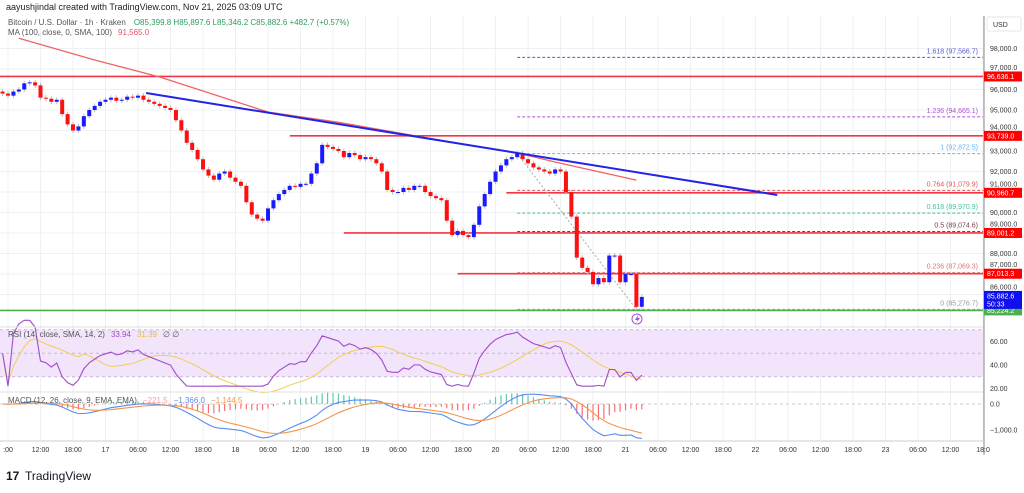 The width and height of the screenshot is (1024, 493). I want to click on macd-hist-value: −221.5, so click(155, 400).